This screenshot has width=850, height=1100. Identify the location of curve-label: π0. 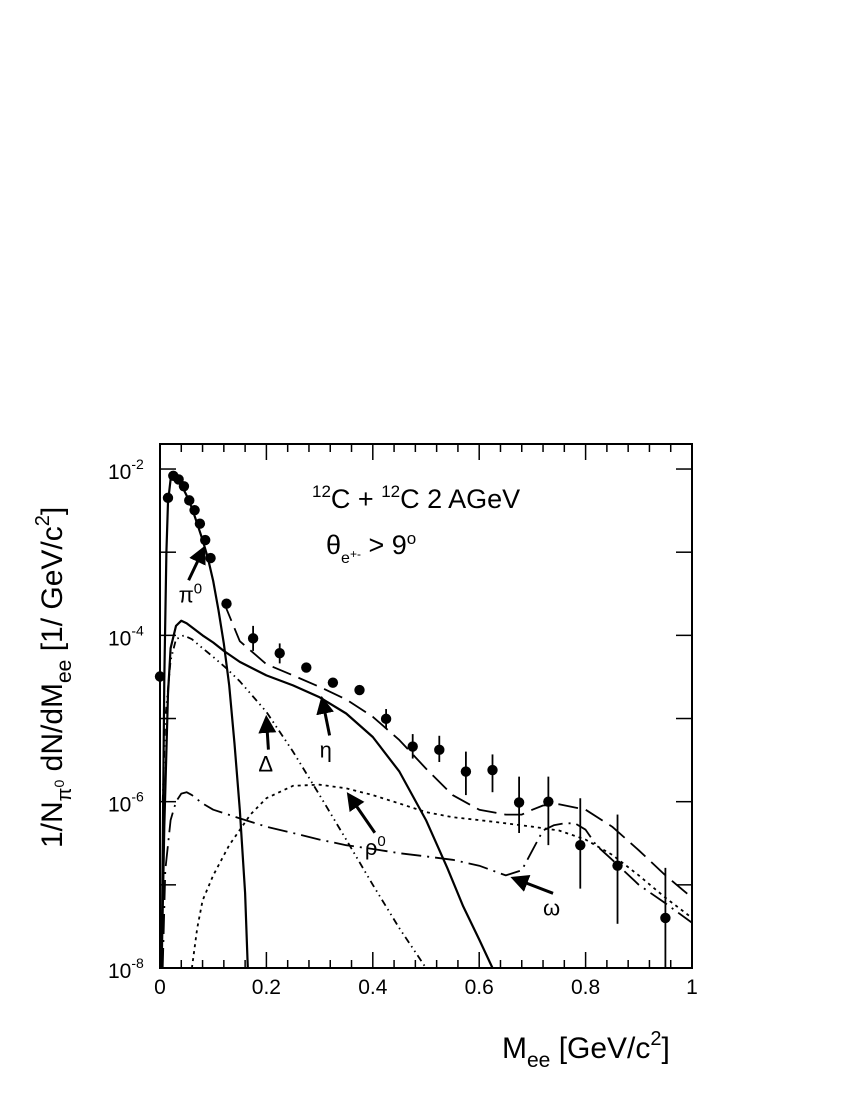
(191, 593).